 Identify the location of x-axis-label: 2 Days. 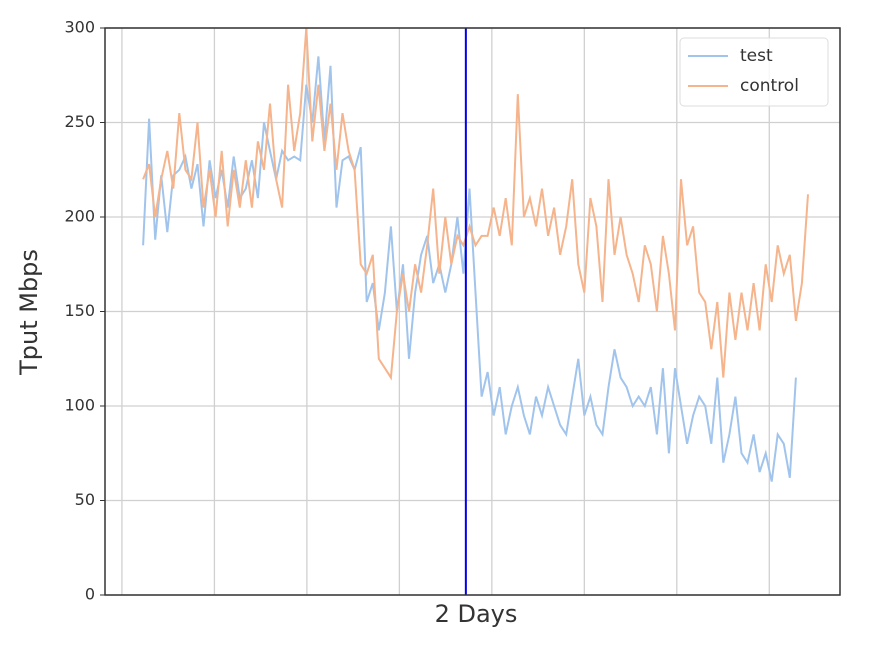
(476, 614).